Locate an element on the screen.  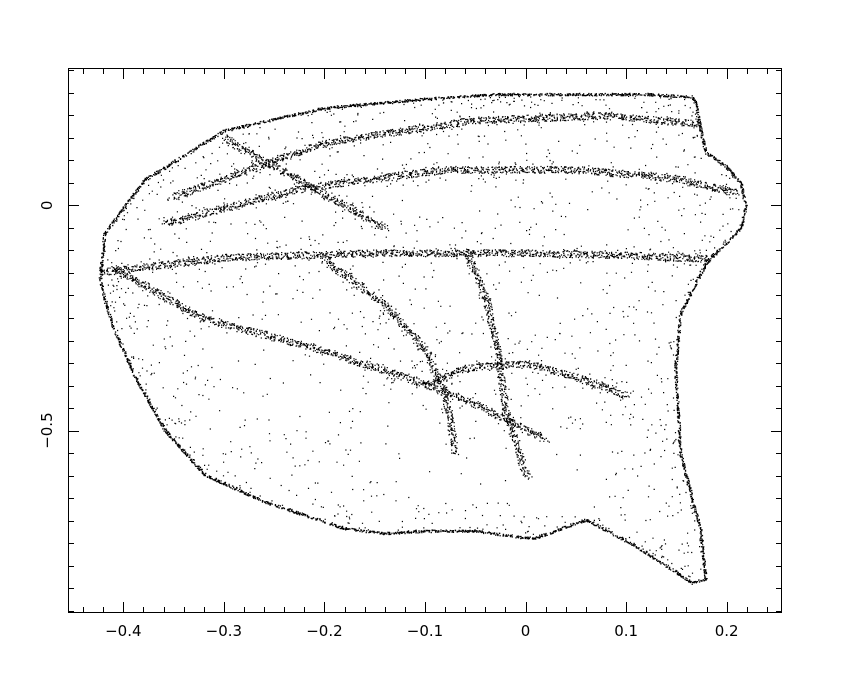
x-tick-label: 0 is located at coordinates (526, 631).